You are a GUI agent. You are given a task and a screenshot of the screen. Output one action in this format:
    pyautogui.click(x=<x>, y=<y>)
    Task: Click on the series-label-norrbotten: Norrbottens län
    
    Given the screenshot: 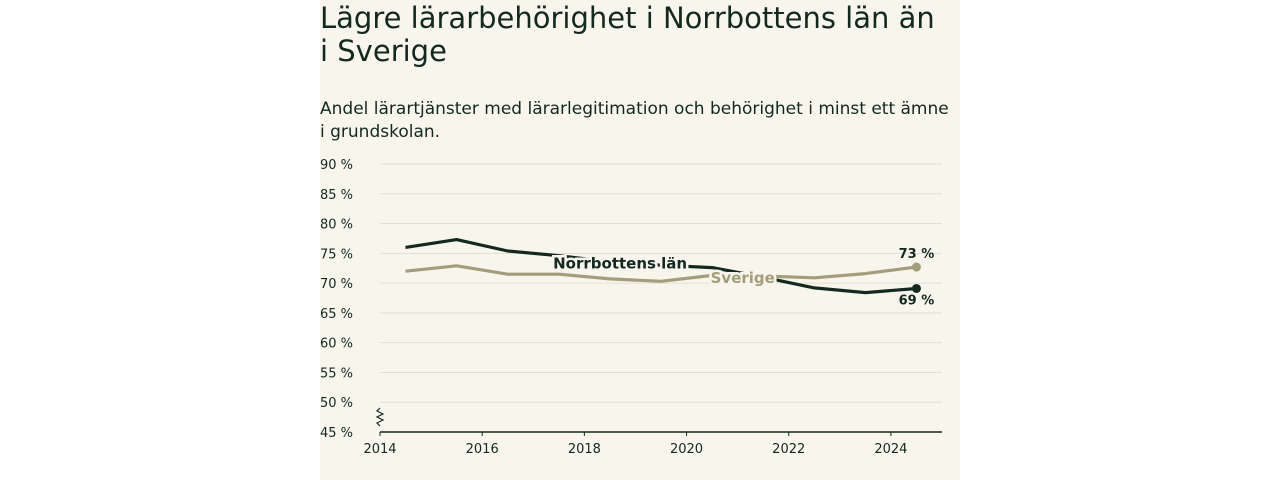 What is the action you would take?
    pyautogui.click(x=620, y=263)
    